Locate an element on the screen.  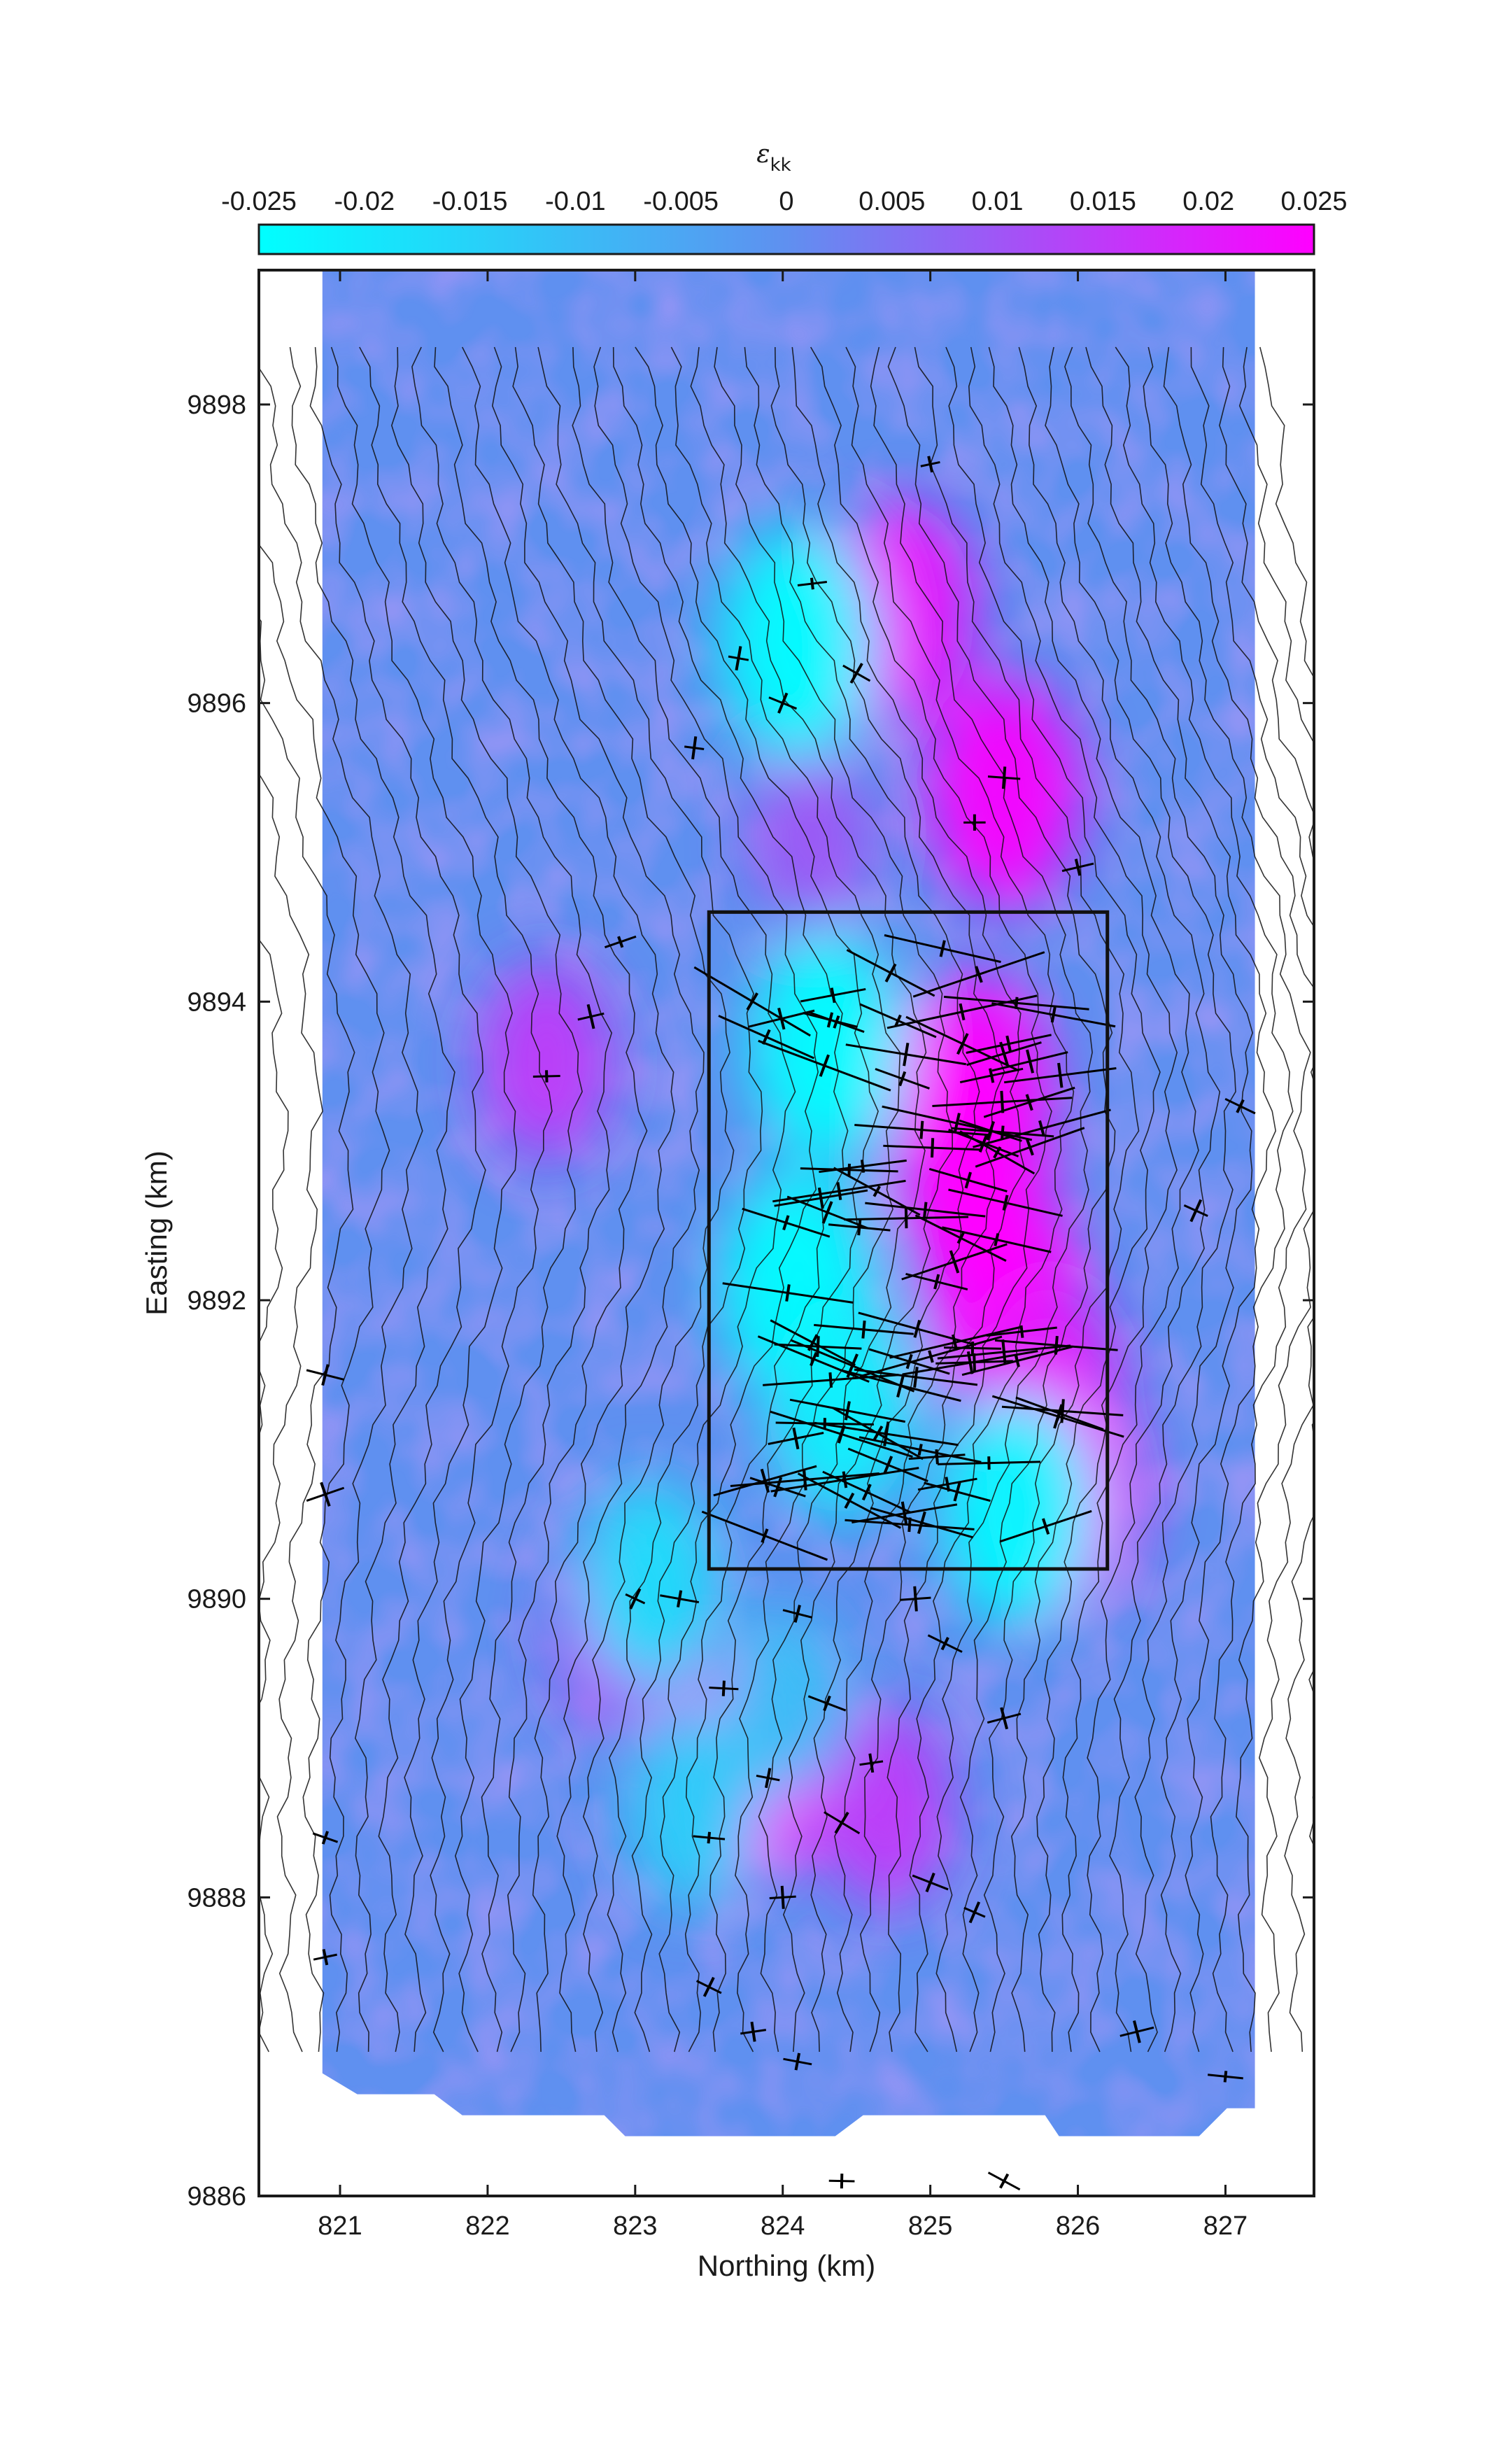
x-axis-label: Northing (km) is located at coordinates (786, 2265).